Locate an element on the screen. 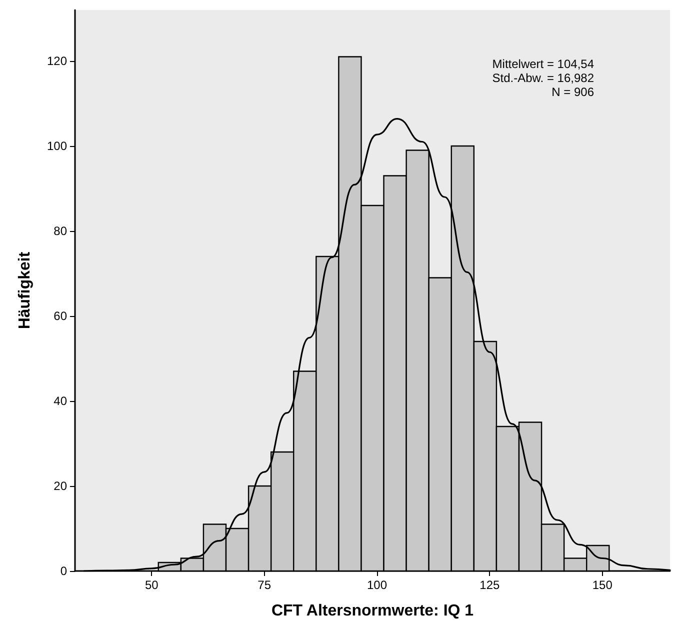 The width and height of the screenshot is (680, 632). x-tick-label: 50 is located at coordinates (151, 585).